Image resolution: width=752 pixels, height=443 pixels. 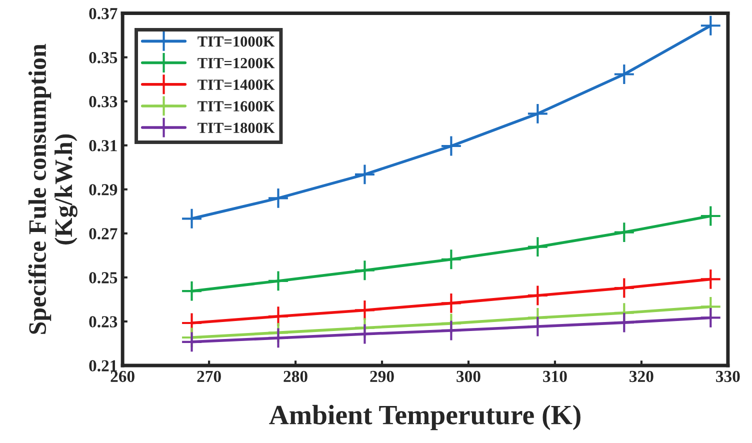 I want to click on y-tick-label: 0.31, so click(x=103, y=146).